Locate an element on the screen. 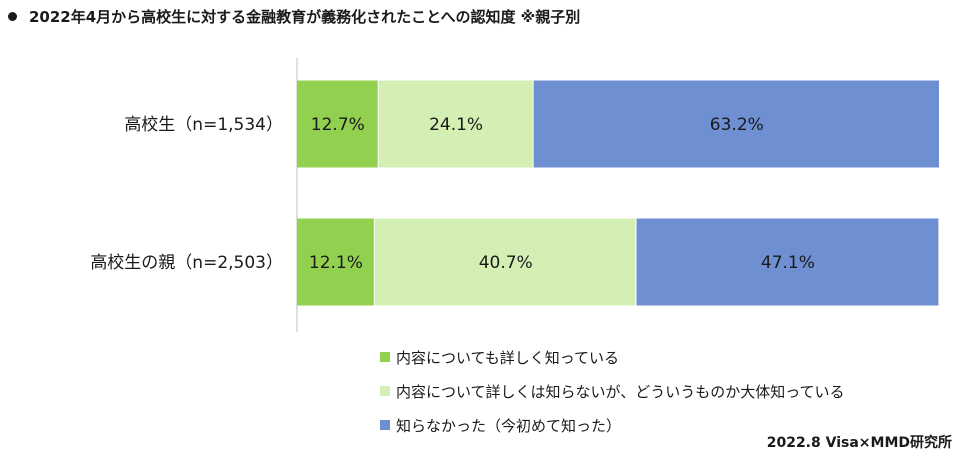 The image size is (962, 458). legend-item: 内容について詳しくは知らないが、どういうものか大体知っている is located at coordinates (612, 391).